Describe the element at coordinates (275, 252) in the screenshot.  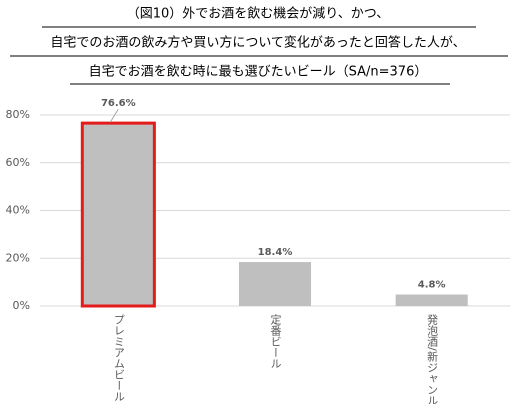
I see `value-label: 18.4%` at that location.